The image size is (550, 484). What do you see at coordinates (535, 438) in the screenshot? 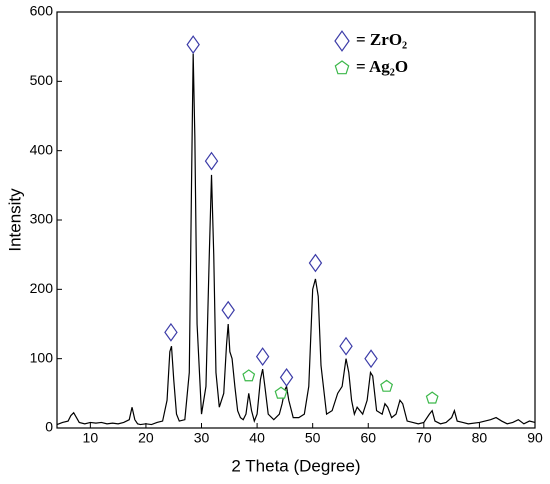
I see `x-tick-label: 90` at bounding box center [535, 438].